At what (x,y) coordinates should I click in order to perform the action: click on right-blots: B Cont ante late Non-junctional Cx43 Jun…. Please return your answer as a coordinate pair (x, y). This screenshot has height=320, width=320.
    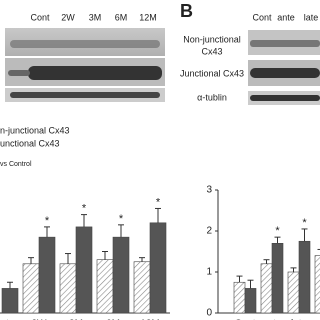
    Looking at the image, I should click on (250, 53).